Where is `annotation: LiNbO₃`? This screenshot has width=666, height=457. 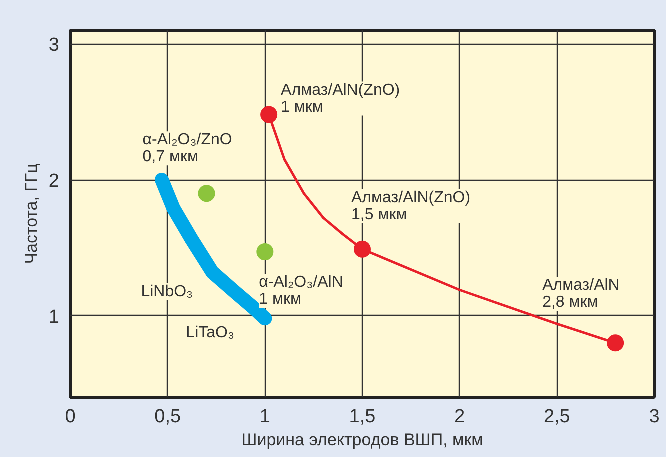 annotation: LiNbO₃ is located at coordinates (167, 291).